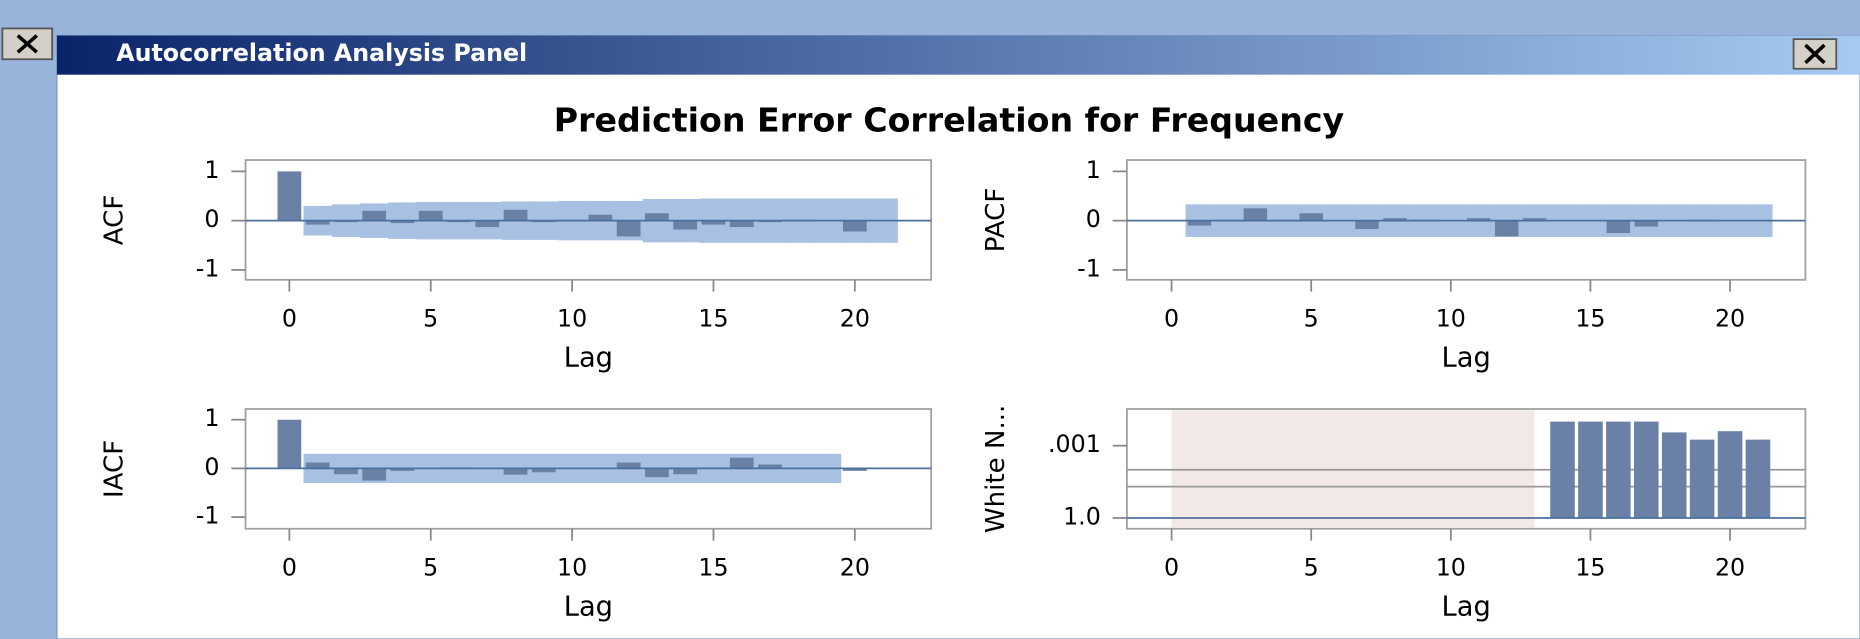 This screenshot has width=1860, height=639. What do you see at coordinates (1353, 469) in the screenshot?
I see `shaded-region` at bounding box center [1353, 469].